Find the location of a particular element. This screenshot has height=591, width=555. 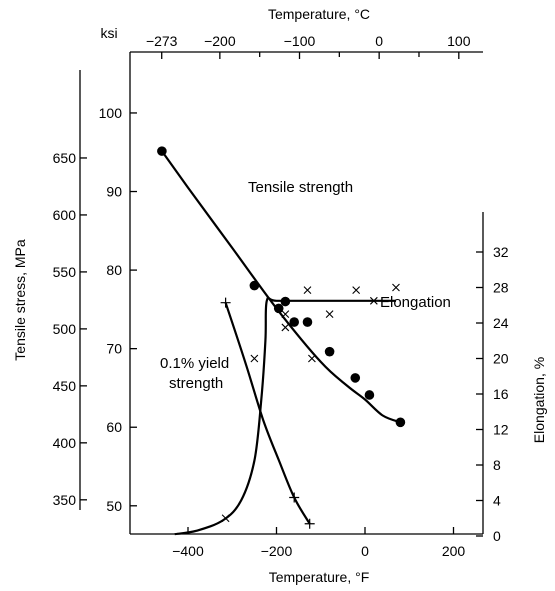

mpa-tick-label: 650 is located at coordinates (65, 158).